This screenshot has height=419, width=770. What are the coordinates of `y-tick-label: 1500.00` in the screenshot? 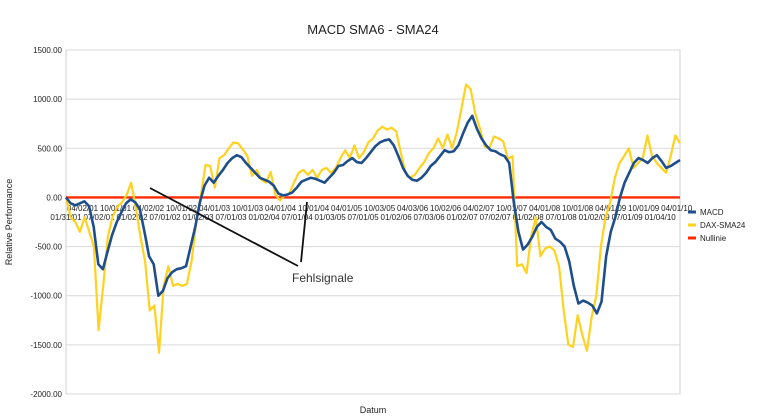 It's located at (47, 50).